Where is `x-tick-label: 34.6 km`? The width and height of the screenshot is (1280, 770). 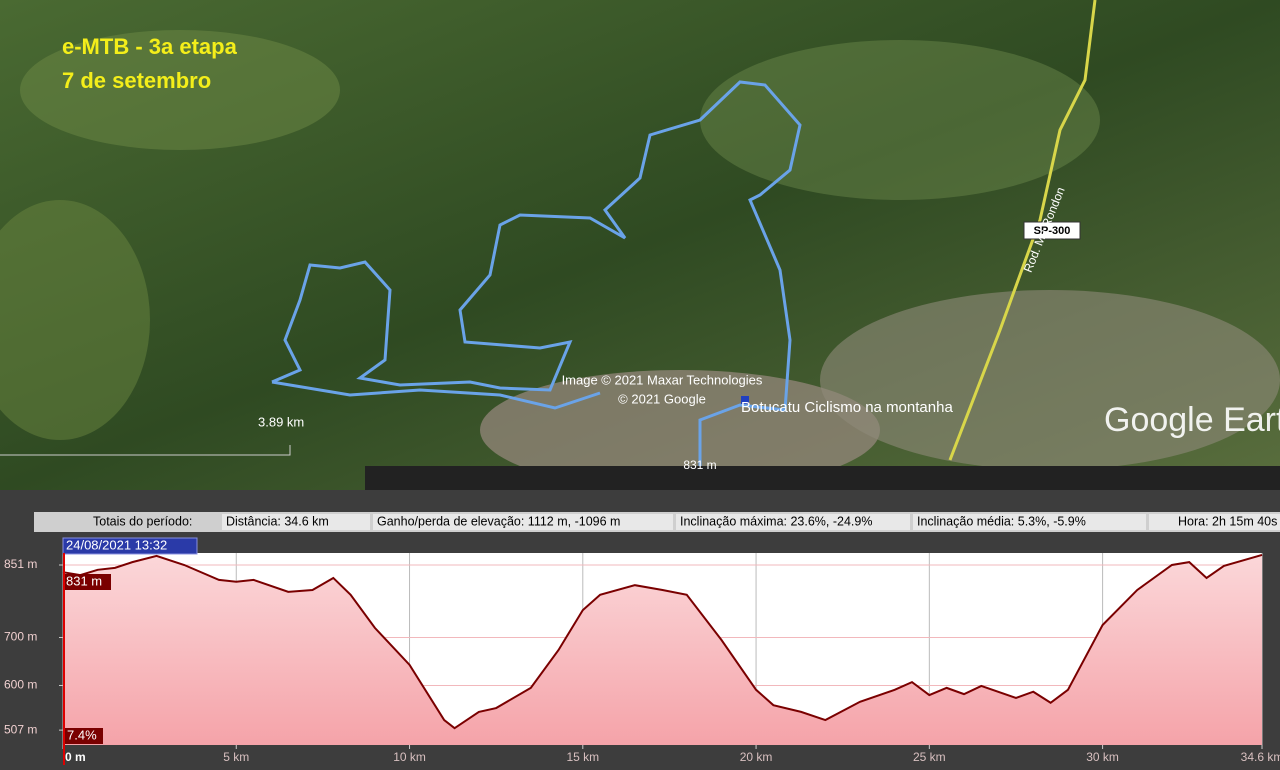 x-tick-label: 34.6 km is located at coordinates (1260, 757).